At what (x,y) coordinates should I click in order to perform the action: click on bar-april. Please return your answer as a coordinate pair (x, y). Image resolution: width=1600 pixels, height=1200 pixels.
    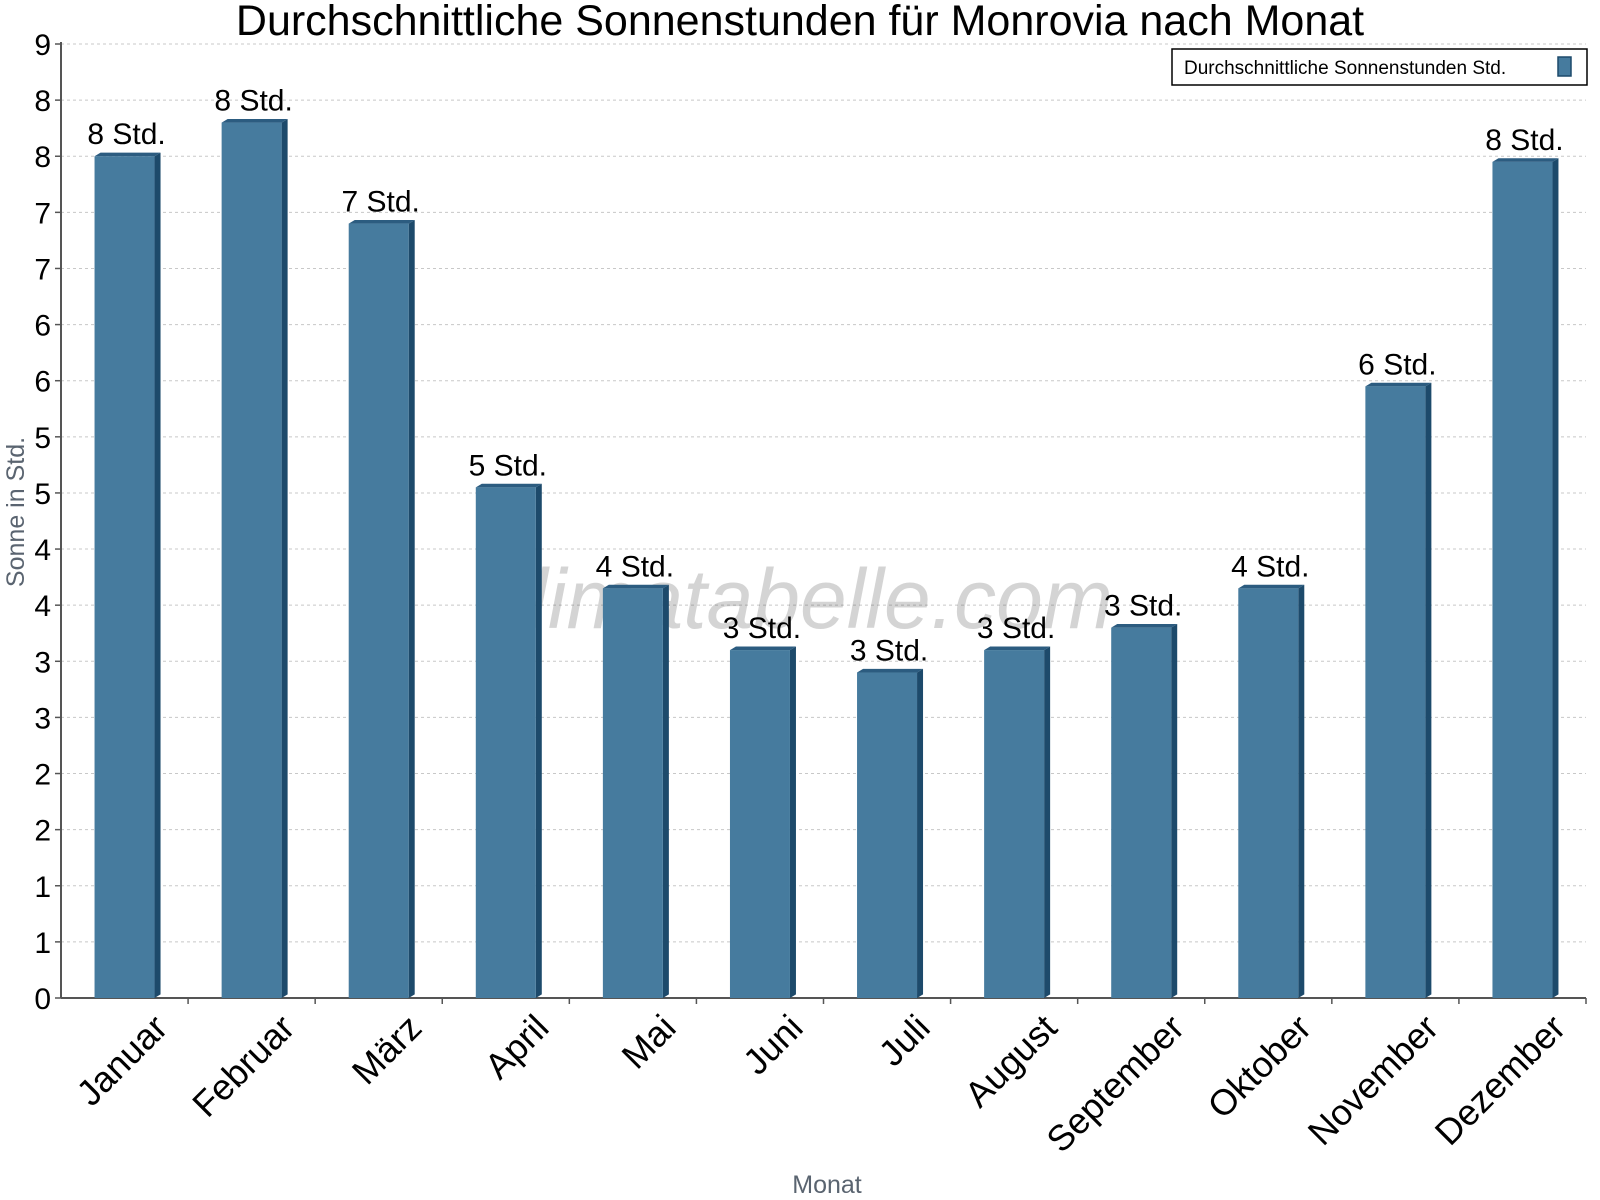
    Looking at the image, I should click on (505, 742).